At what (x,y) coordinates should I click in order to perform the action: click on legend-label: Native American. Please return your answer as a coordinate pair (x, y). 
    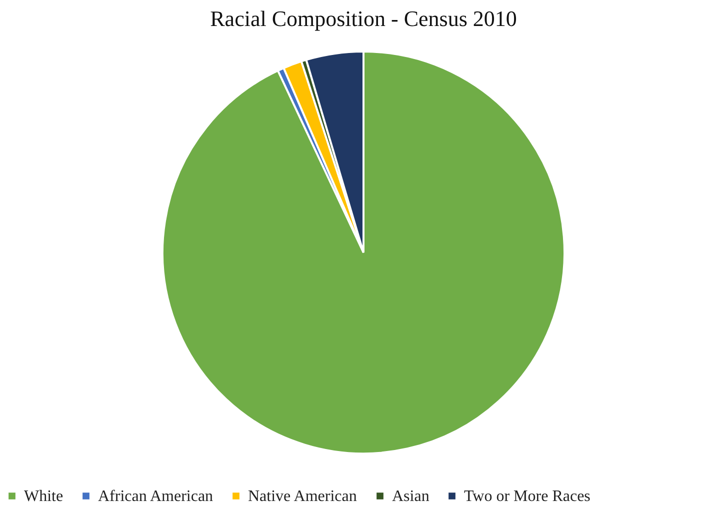
    Looking at the image, I should click on (302, 496).